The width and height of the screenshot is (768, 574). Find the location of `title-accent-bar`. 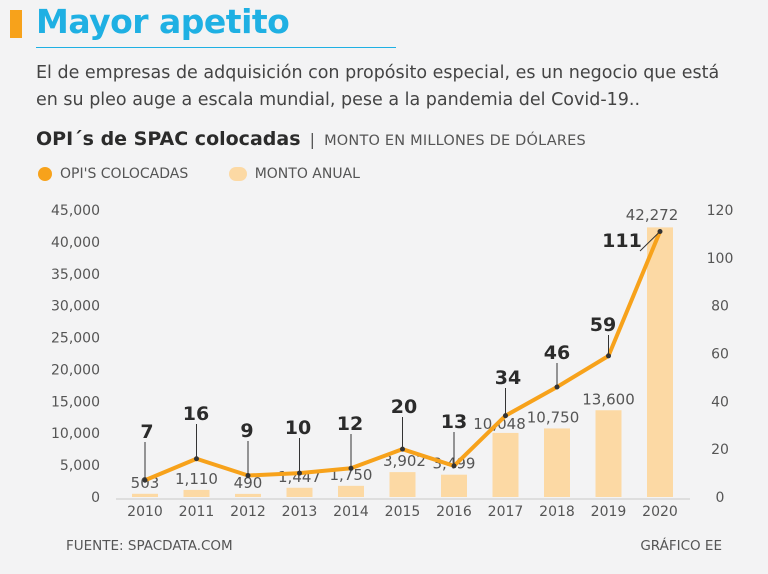

title-accent-bar is located at coordinates (16, 24).